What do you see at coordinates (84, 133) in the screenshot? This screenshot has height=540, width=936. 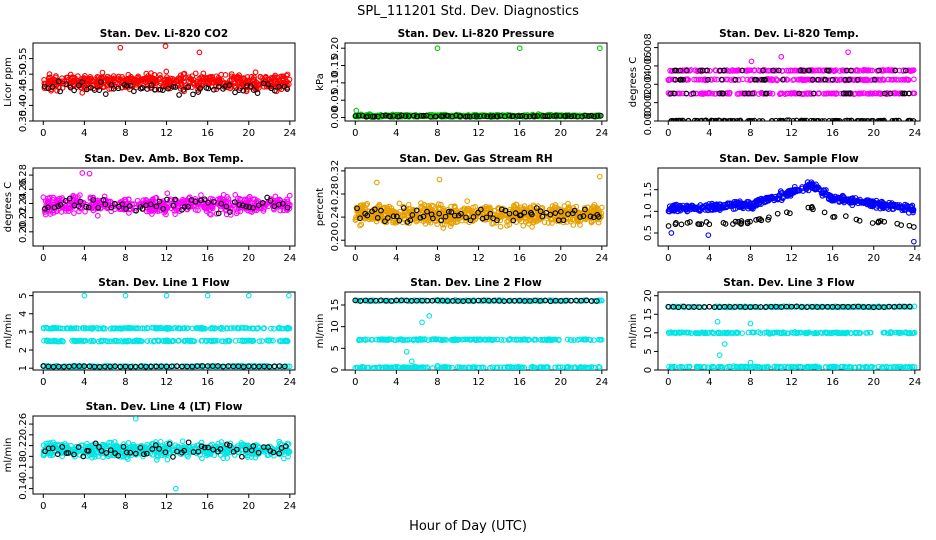 I see `x-tick-label: 4` at bounding box center [84, 133].